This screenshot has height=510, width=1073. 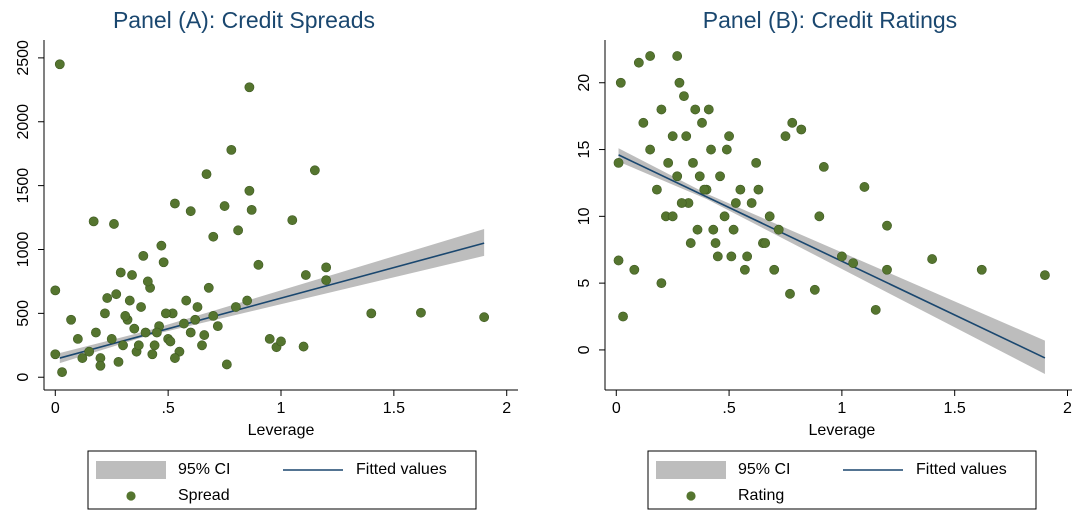 What do you see at coordinates (23, 122) in the screenshot?
I see `y-tick-label: 2000` at bounding box center [23, 122].